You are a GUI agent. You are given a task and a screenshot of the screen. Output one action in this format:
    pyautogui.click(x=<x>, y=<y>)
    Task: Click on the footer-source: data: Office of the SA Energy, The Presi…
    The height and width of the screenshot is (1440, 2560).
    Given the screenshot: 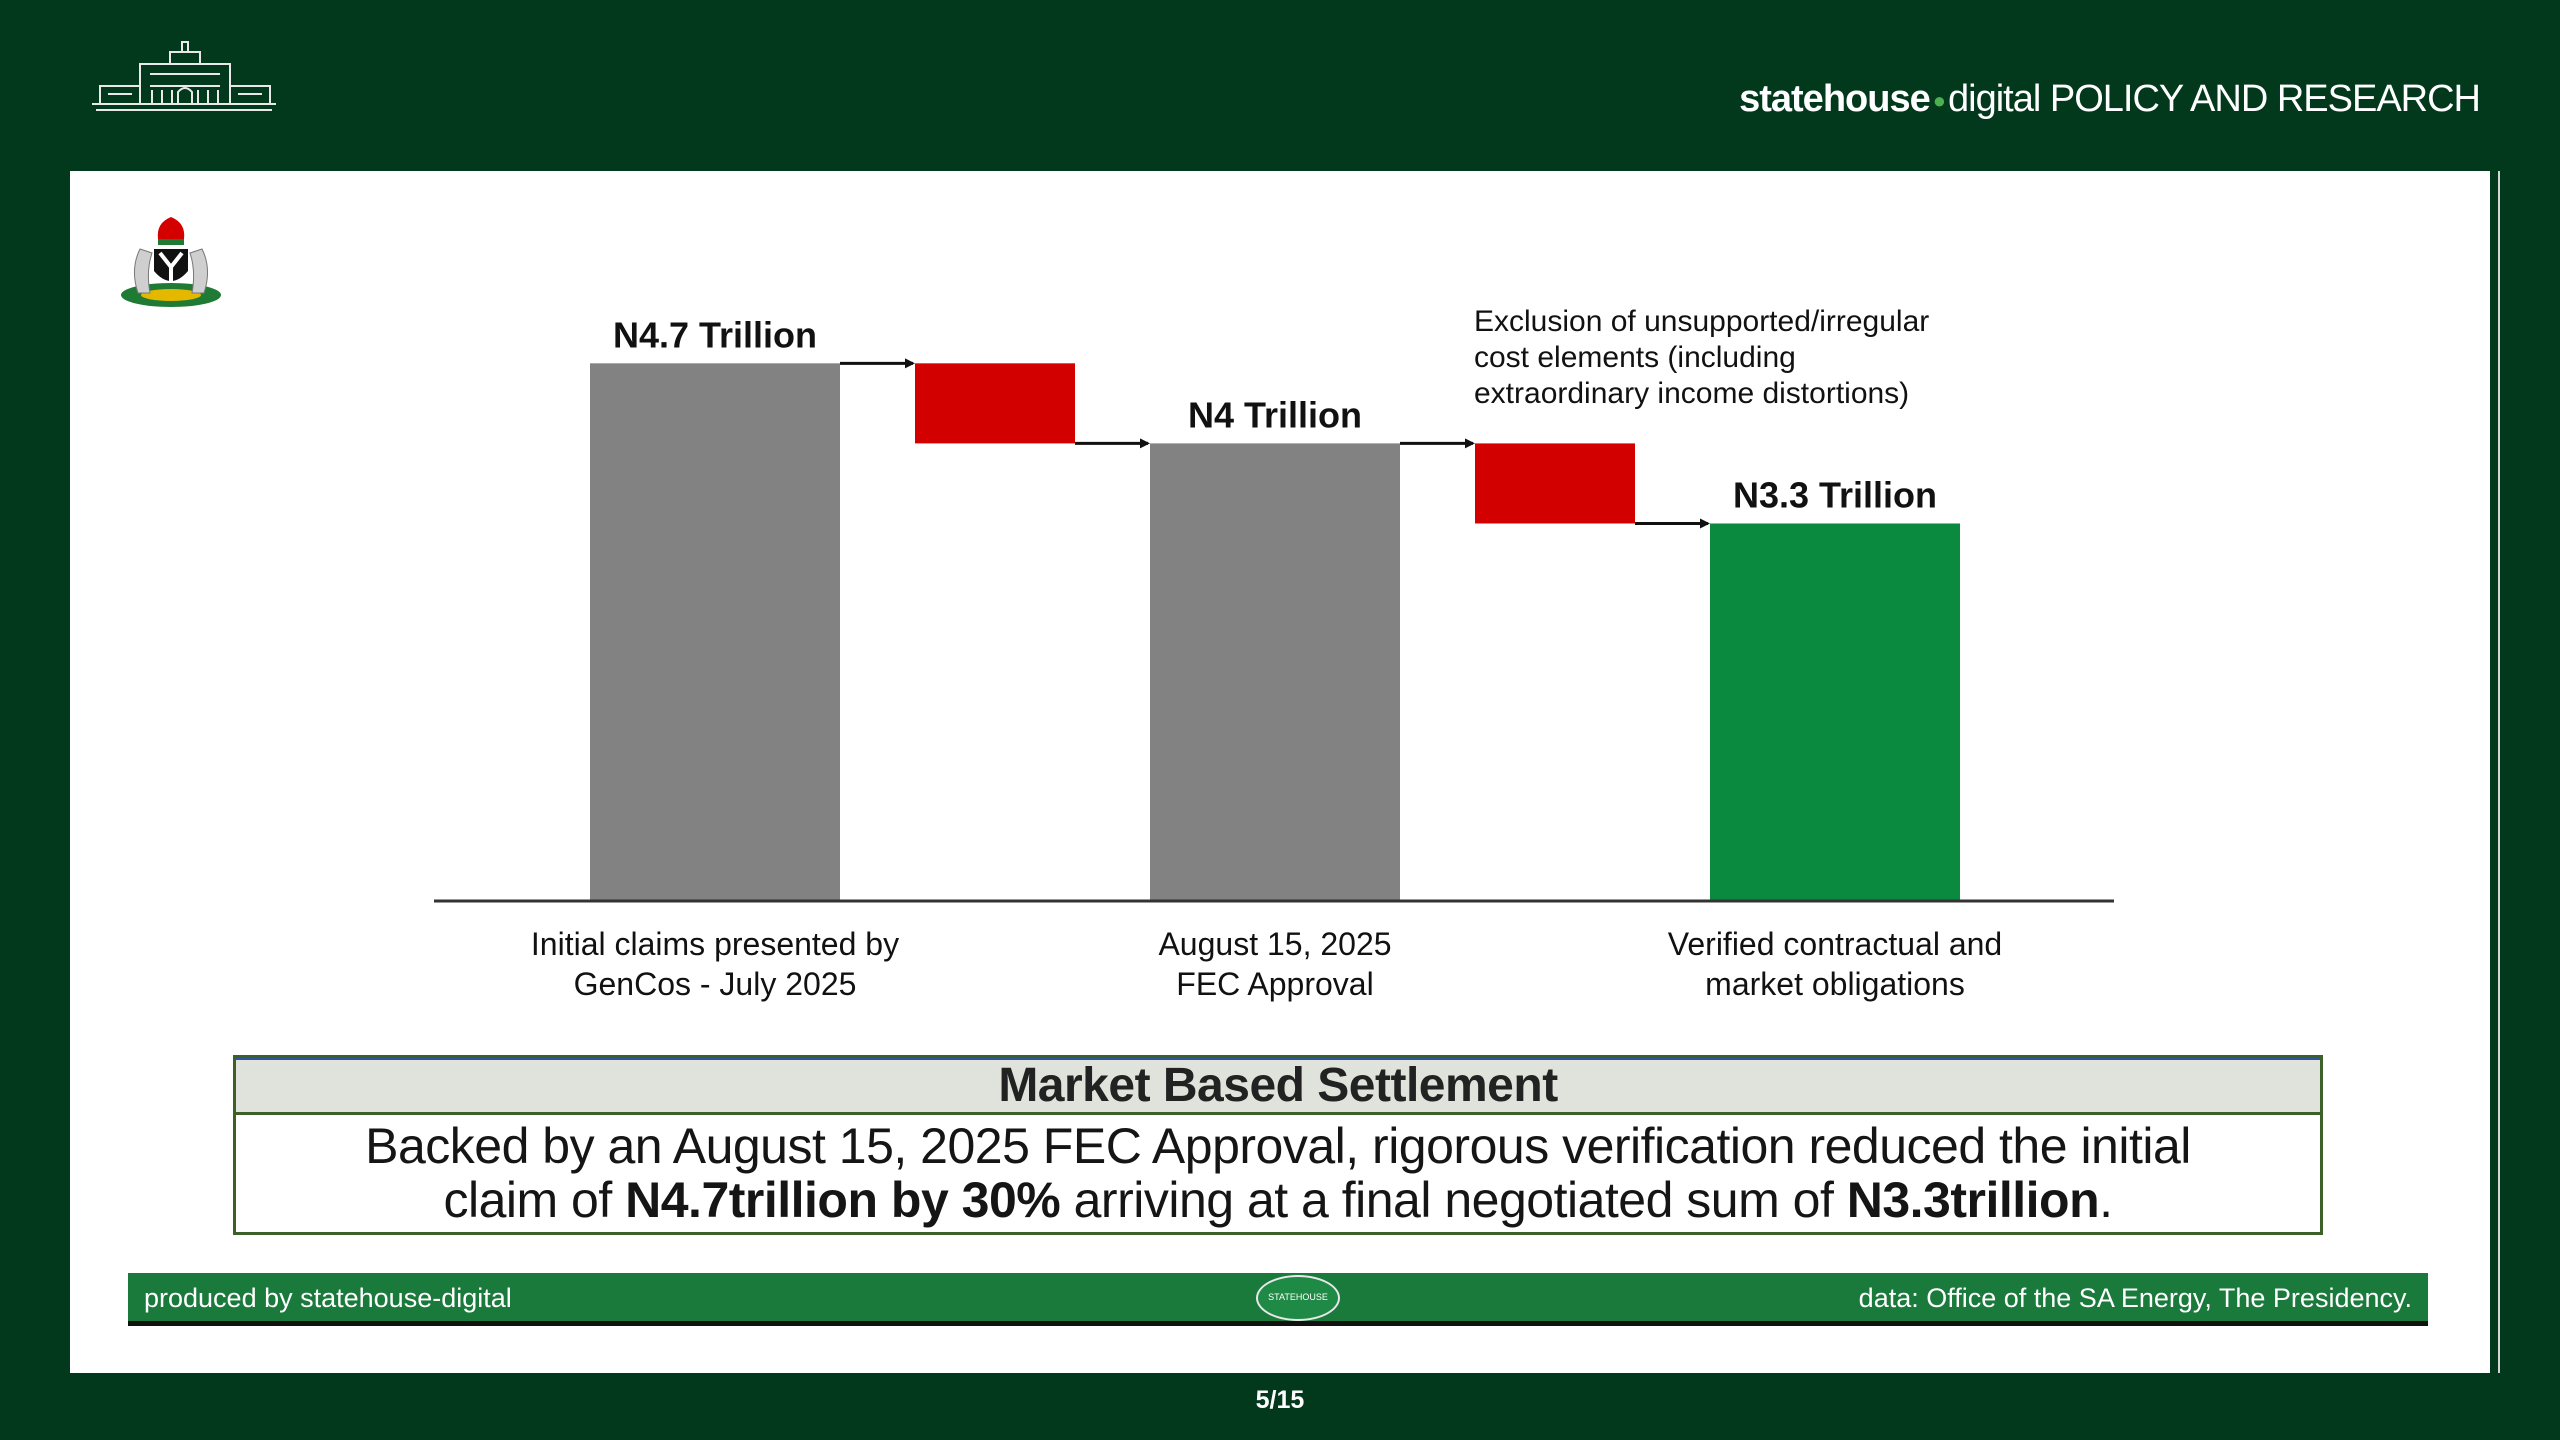 What is the action you would take?
    pyautogui.click(x=2135, y=1298)
    